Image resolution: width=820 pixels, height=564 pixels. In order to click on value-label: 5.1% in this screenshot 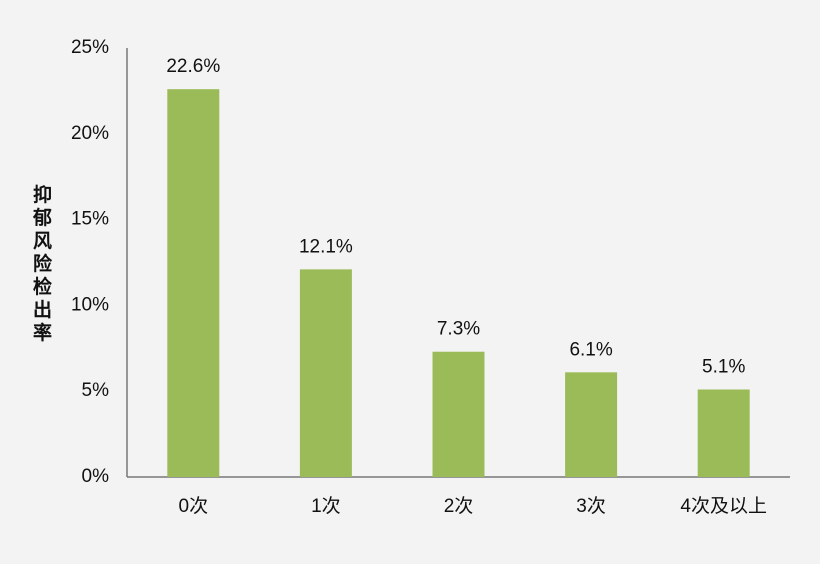, I will do `click(723, 366)`.